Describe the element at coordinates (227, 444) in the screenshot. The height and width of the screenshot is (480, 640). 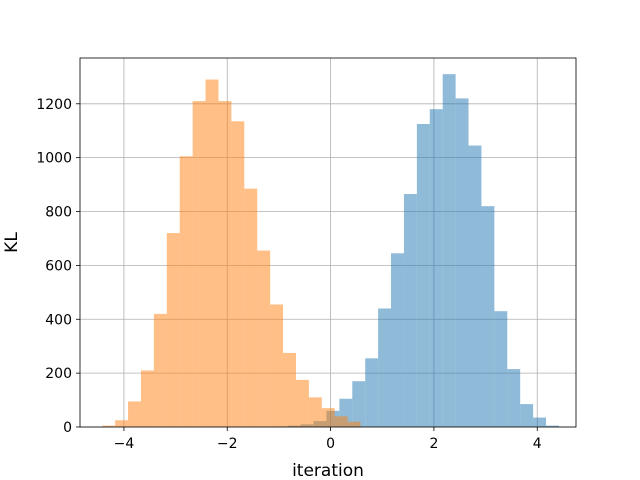
I see `x-tick-label: −2` at that location.